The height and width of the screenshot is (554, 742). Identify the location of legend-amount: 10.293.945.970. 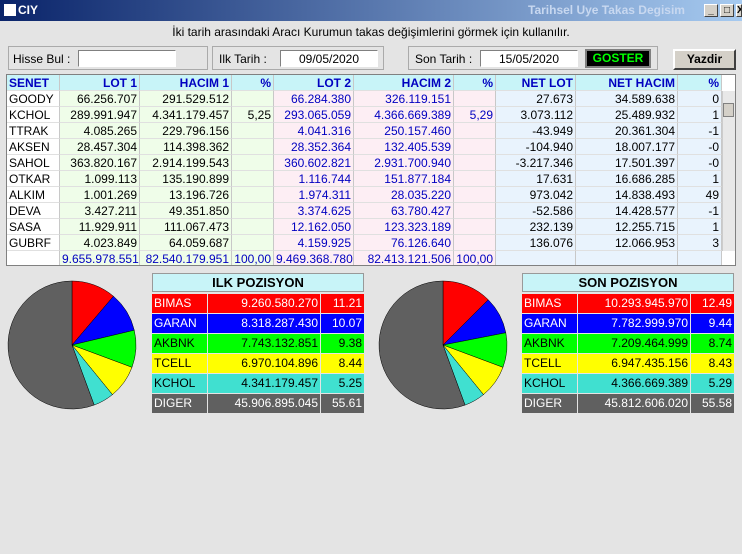
(634, 303).